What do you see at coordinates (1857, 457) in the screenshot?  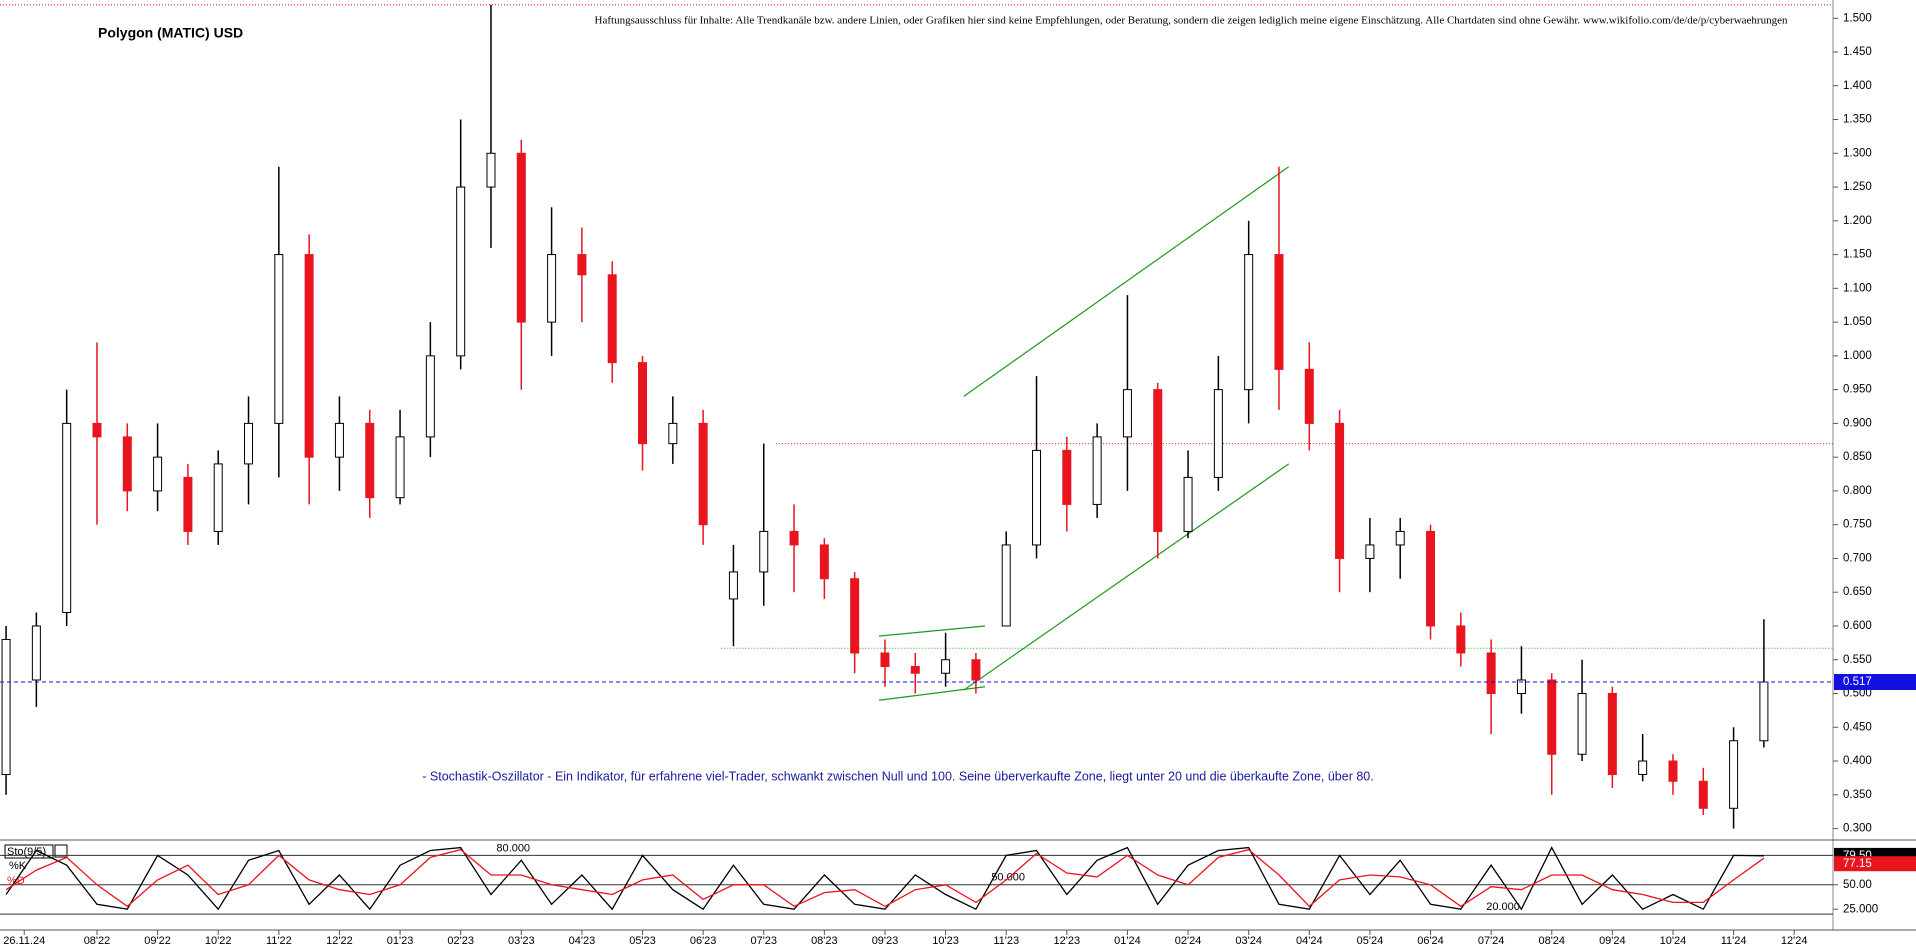 I see `y-tick-label: 0.850` at bounding box center [1857, 457].